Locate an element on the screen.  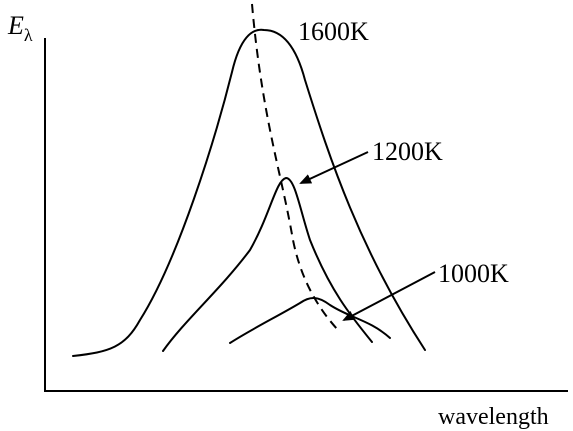
curve-1000k is located at coordinates (310, 320).